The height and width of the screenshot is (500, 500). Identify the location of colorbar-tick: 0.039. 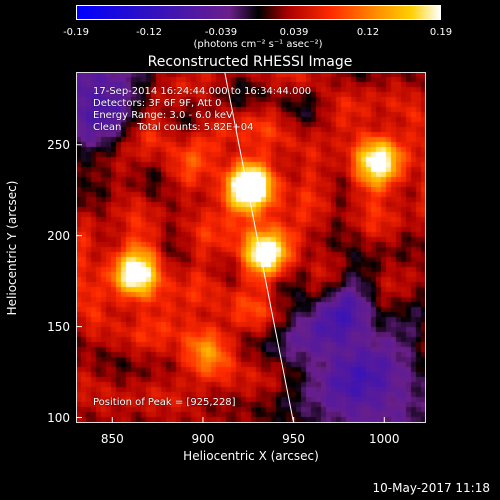
(294, 32).